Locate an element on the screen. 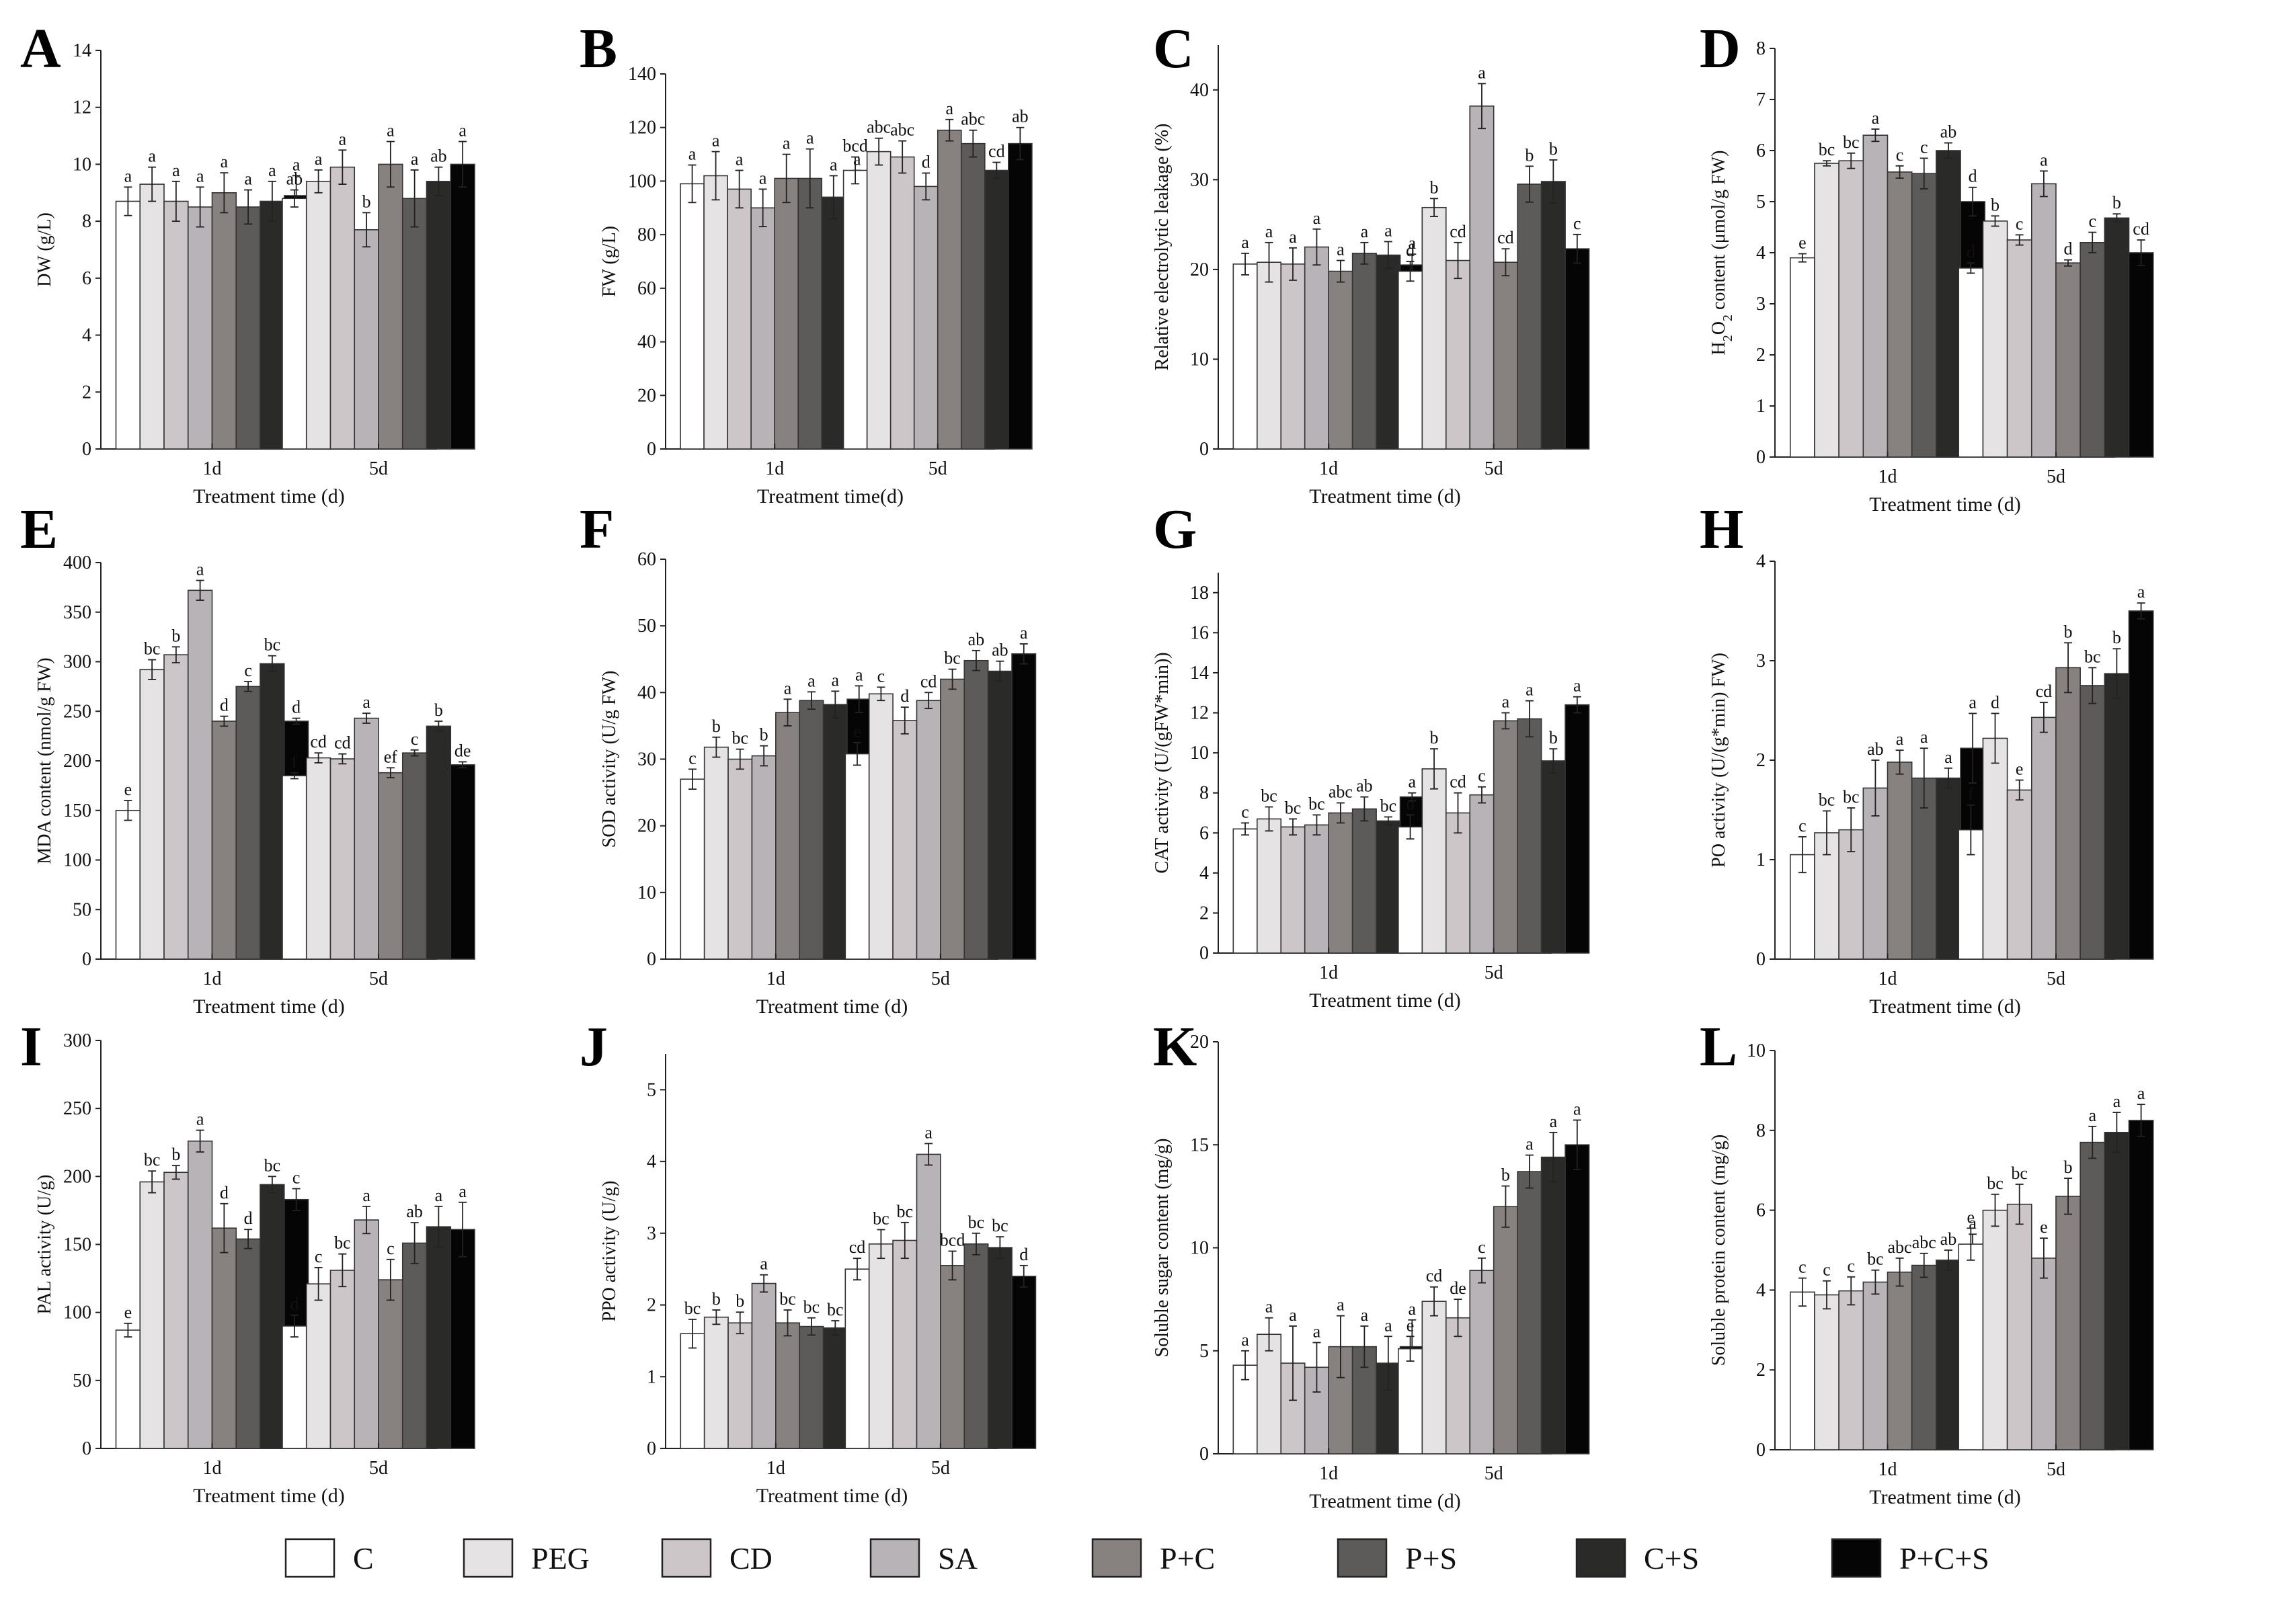 This screenshot has height=1601, width=2296. panel-letter: G is located at coordinates (1175, 529).